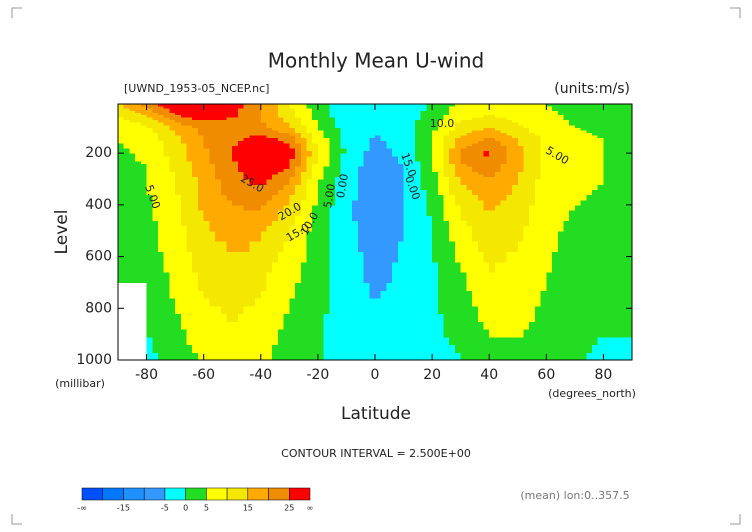  I want to click on colorbar-swatch, so click(92, 494).